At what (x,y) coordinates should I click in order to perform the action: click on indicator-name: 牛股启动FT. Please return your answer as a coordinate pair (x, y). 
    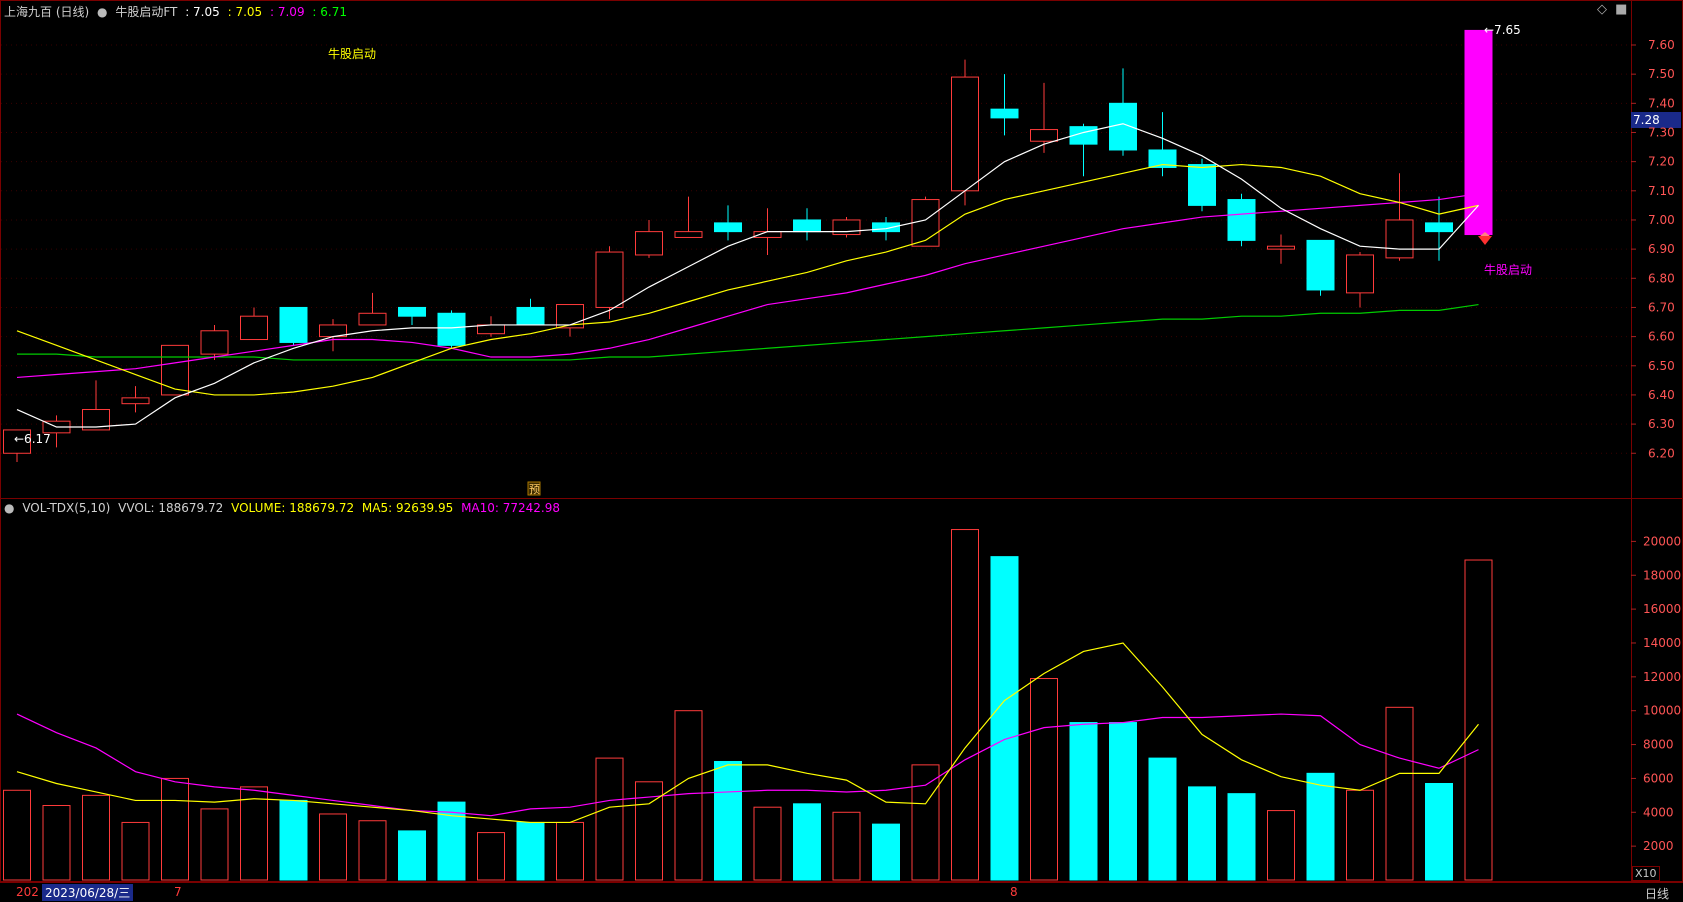
    Looking at the image, I should click on (146, 12).